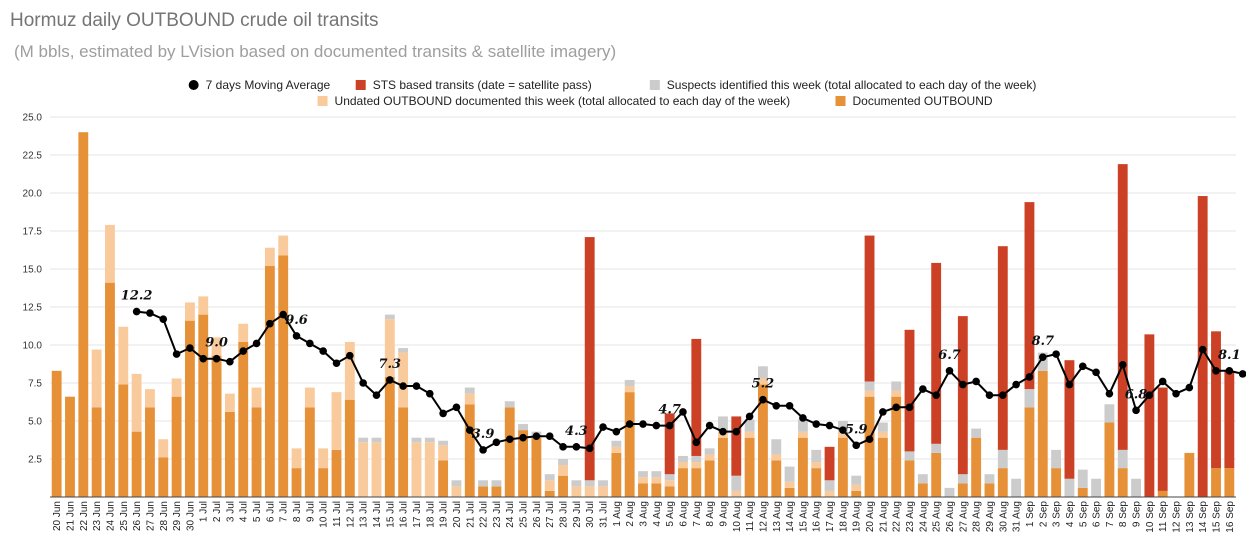 This screenshot has width=1246, height=549. What do you see at coordinates (604, 514) in the screenshot?
I see `x-tick-label: 31 Jul` at bounding box center [604, 514].